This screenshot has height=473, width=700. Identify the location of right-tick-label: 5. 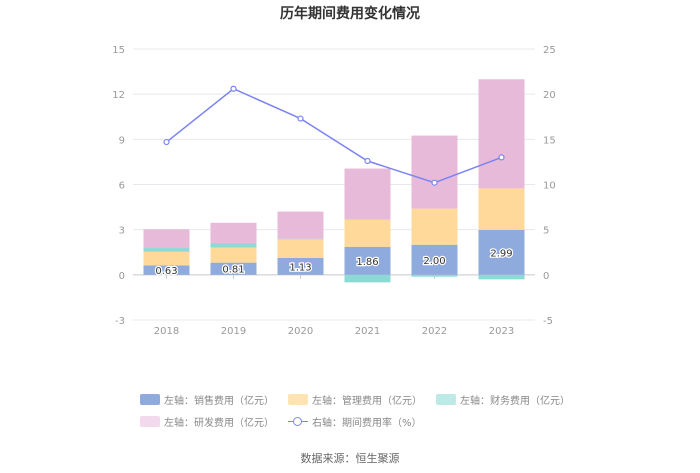
(546, 231).